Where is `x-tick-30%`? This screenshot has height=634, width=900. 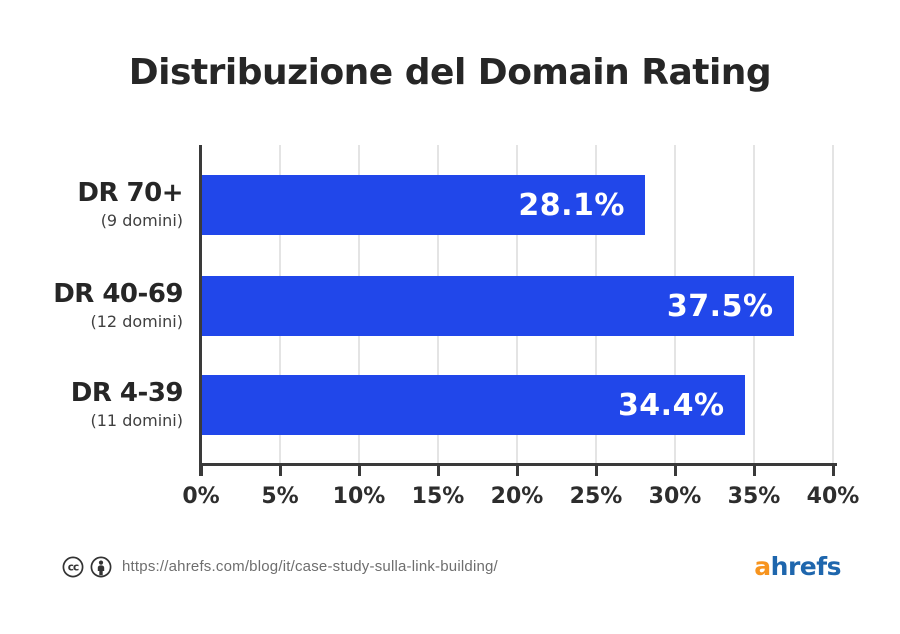
x-tick-30% is located at coordinates (675, 471).